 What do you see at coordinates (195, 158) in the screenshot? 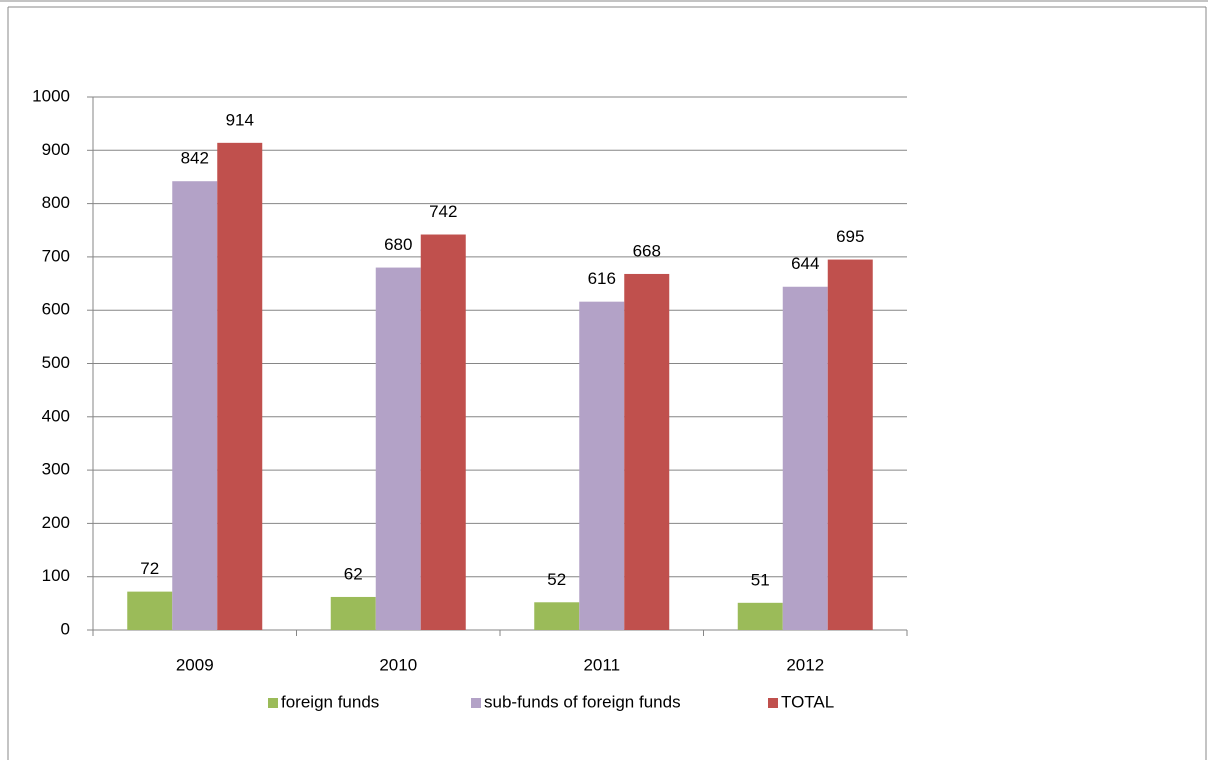
I see `data-label: 842` at bounding box center [195, 158].